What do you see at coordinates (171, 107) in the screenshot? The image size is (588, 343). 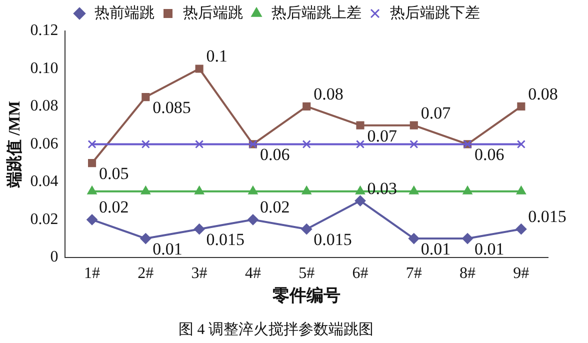 I see `data-label: 0.085` at bounding box center [171, 107].